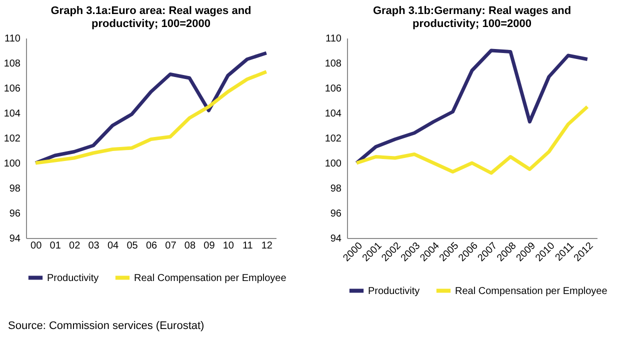 This screenshot has height=344, width=643. Describe the element at coordinates (152, 246) in the screenshot. I see `x-tick-label: 06` at that location.